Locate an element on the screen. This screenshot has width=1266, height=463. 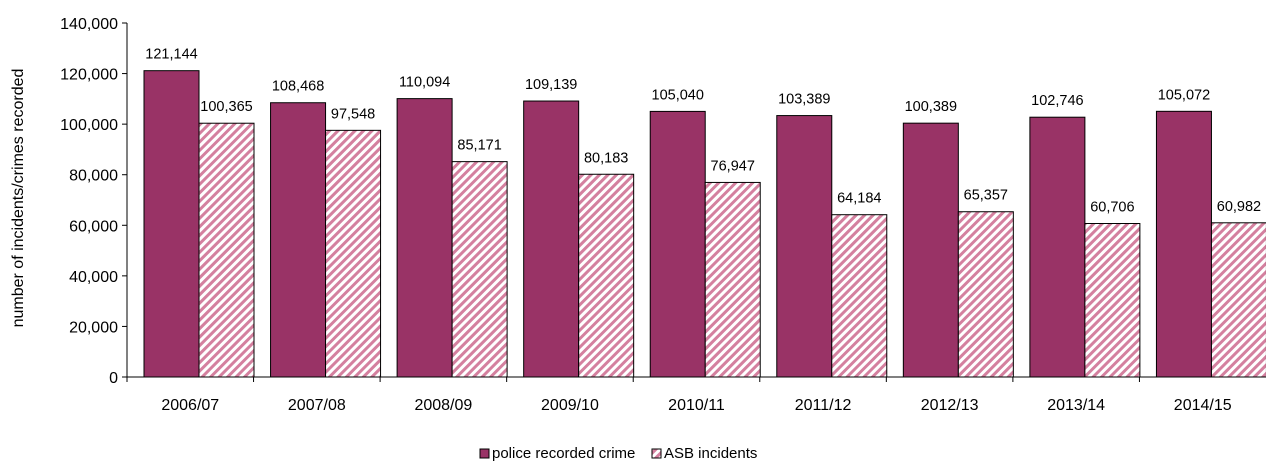
x-tick-label-2012-13: 2012/13 is located at coordinates (950, 405).